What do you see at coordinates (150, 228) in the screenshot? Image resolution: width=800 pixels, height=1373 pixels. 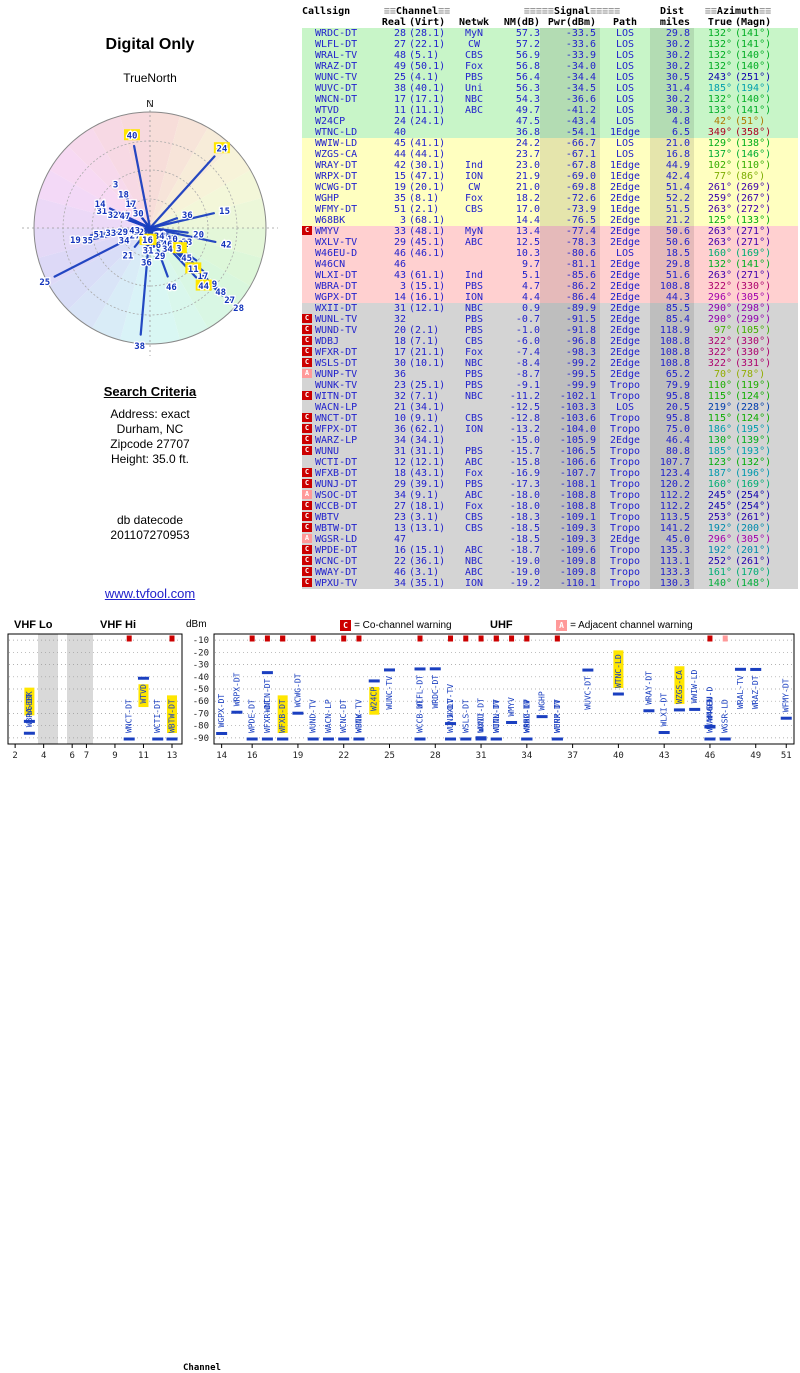 I see `radar-grid` at bounding box center [150, 228].